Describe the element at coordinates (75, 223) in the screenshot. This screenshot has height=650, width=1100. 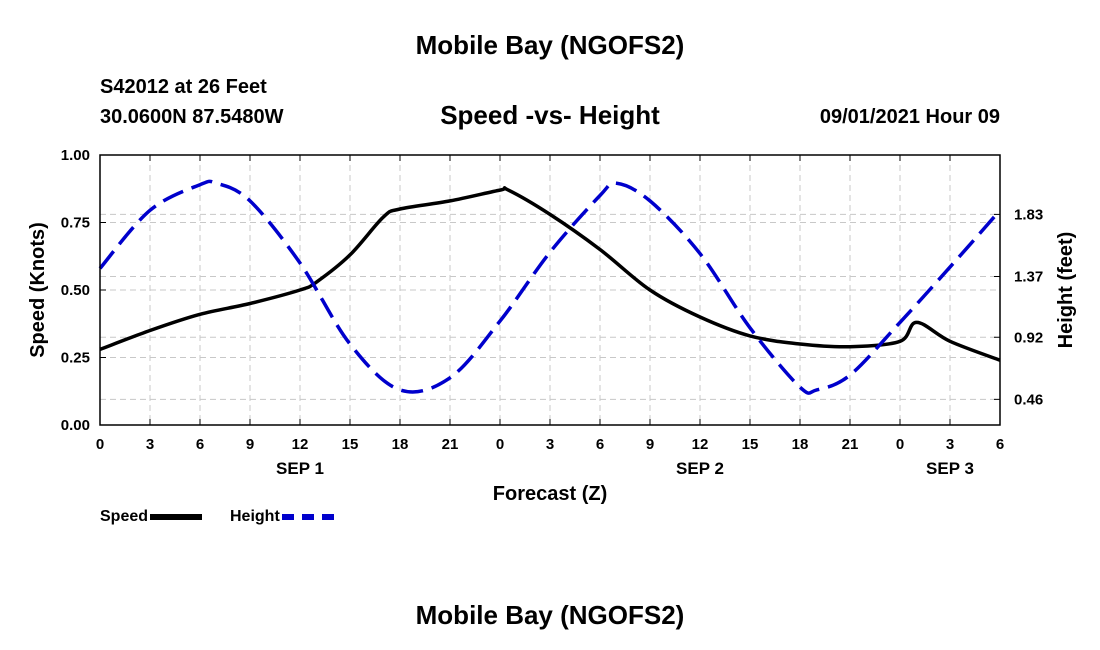
I see `y-tick-label-left: 0.75` at that location.